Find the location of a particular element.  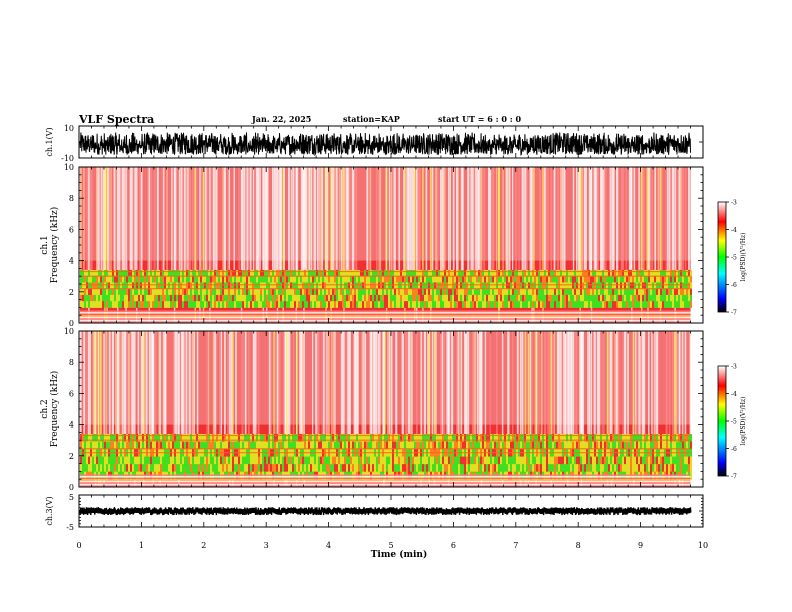

spec-low-stripe is located at coordinates (385, 313).